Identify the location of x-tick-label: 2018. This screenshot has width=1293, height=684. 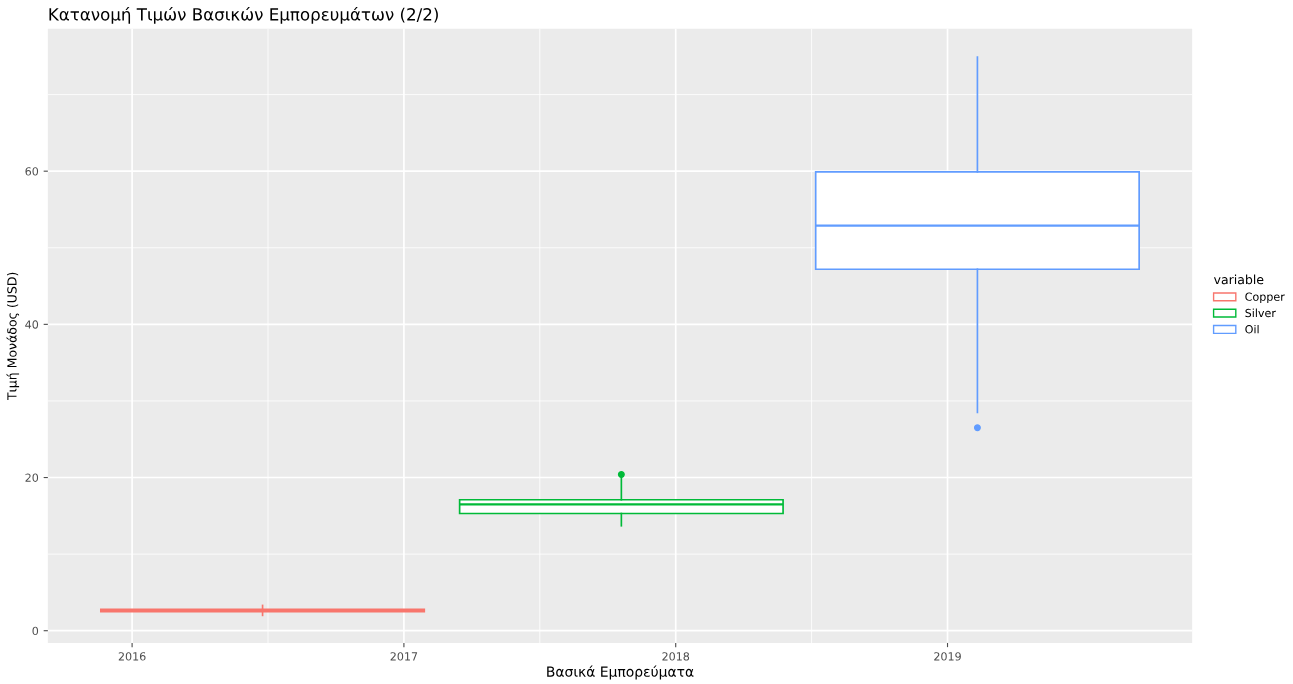
(676, 656).